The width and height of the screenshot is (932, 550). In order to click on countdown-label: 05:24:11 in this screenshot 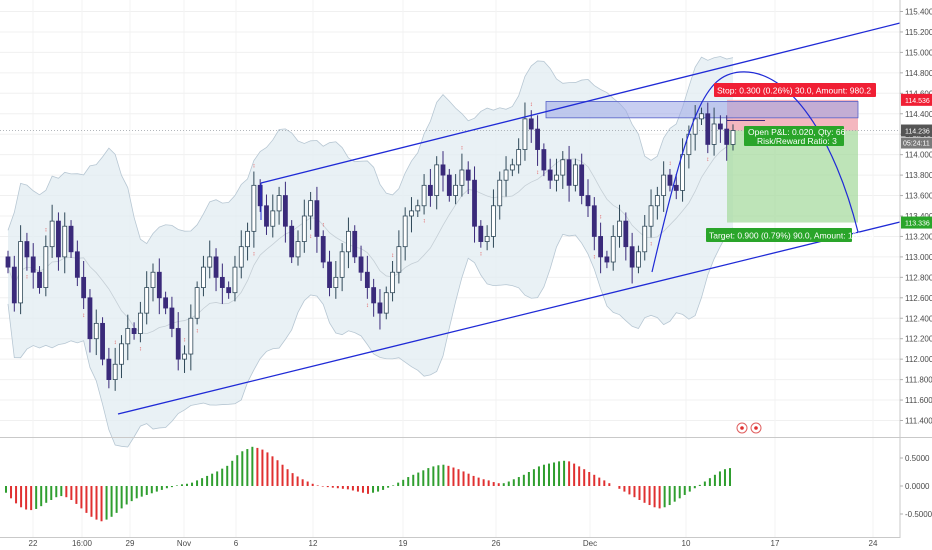, I will do `click(916, 144)`.